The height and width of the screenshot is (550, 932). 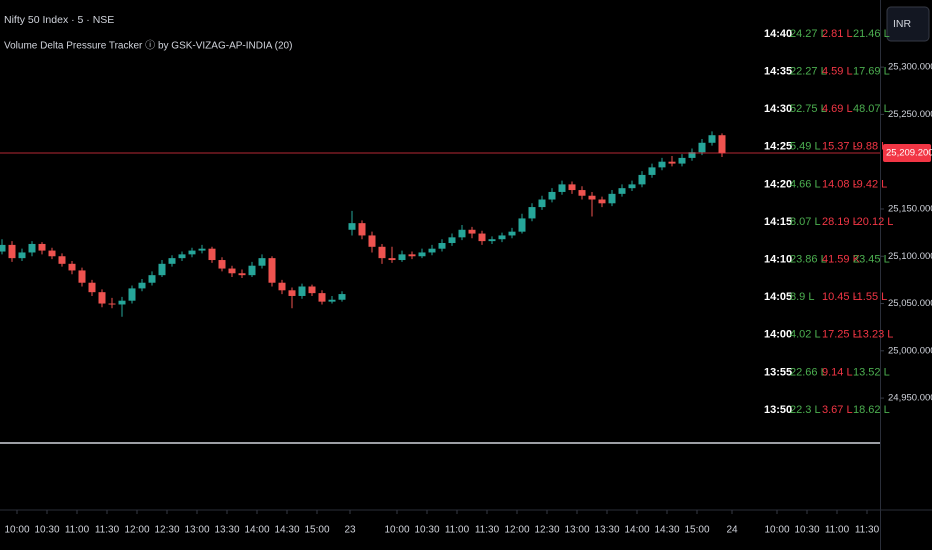 I want to click on last-price-label: 25,209.20000, so click(x=909, y=153).